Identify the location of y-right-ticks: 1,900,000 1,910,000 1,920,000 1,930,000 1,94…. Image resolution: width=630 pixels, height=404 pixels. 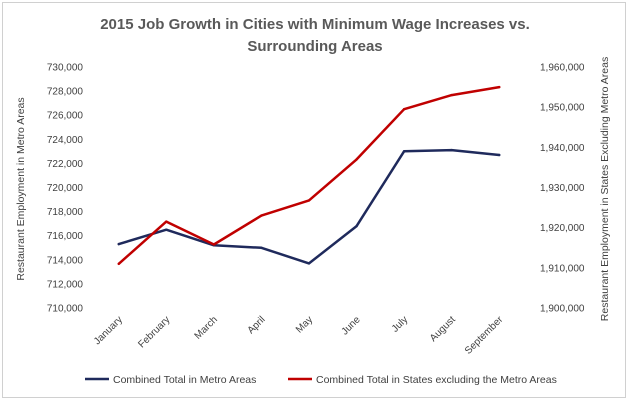
(562, 189).